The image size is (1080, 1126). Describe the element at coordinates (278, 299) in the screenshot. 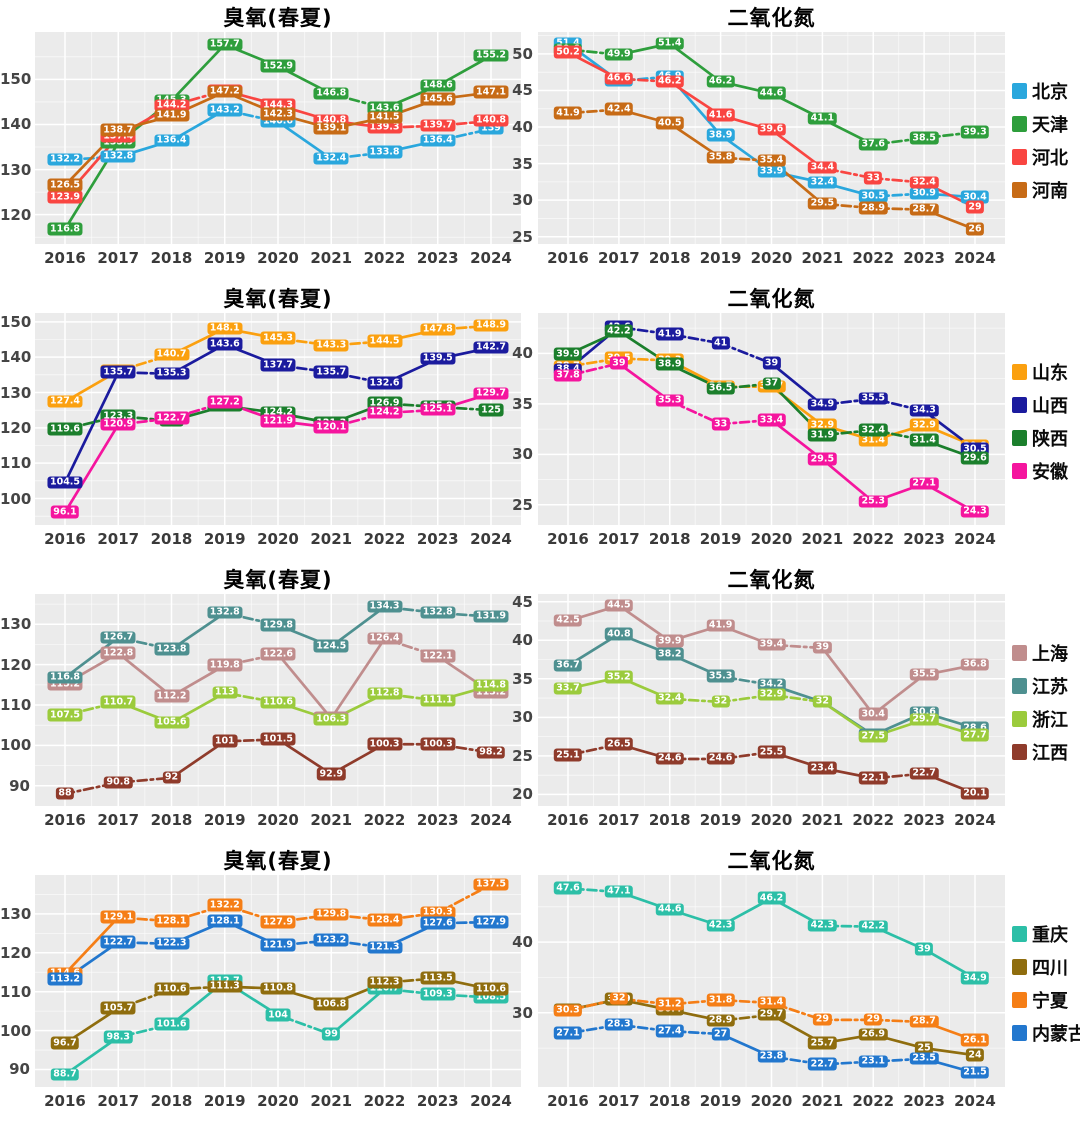

I see `ozone-chart-title-row2: 臭氧(春夏)` at that location.